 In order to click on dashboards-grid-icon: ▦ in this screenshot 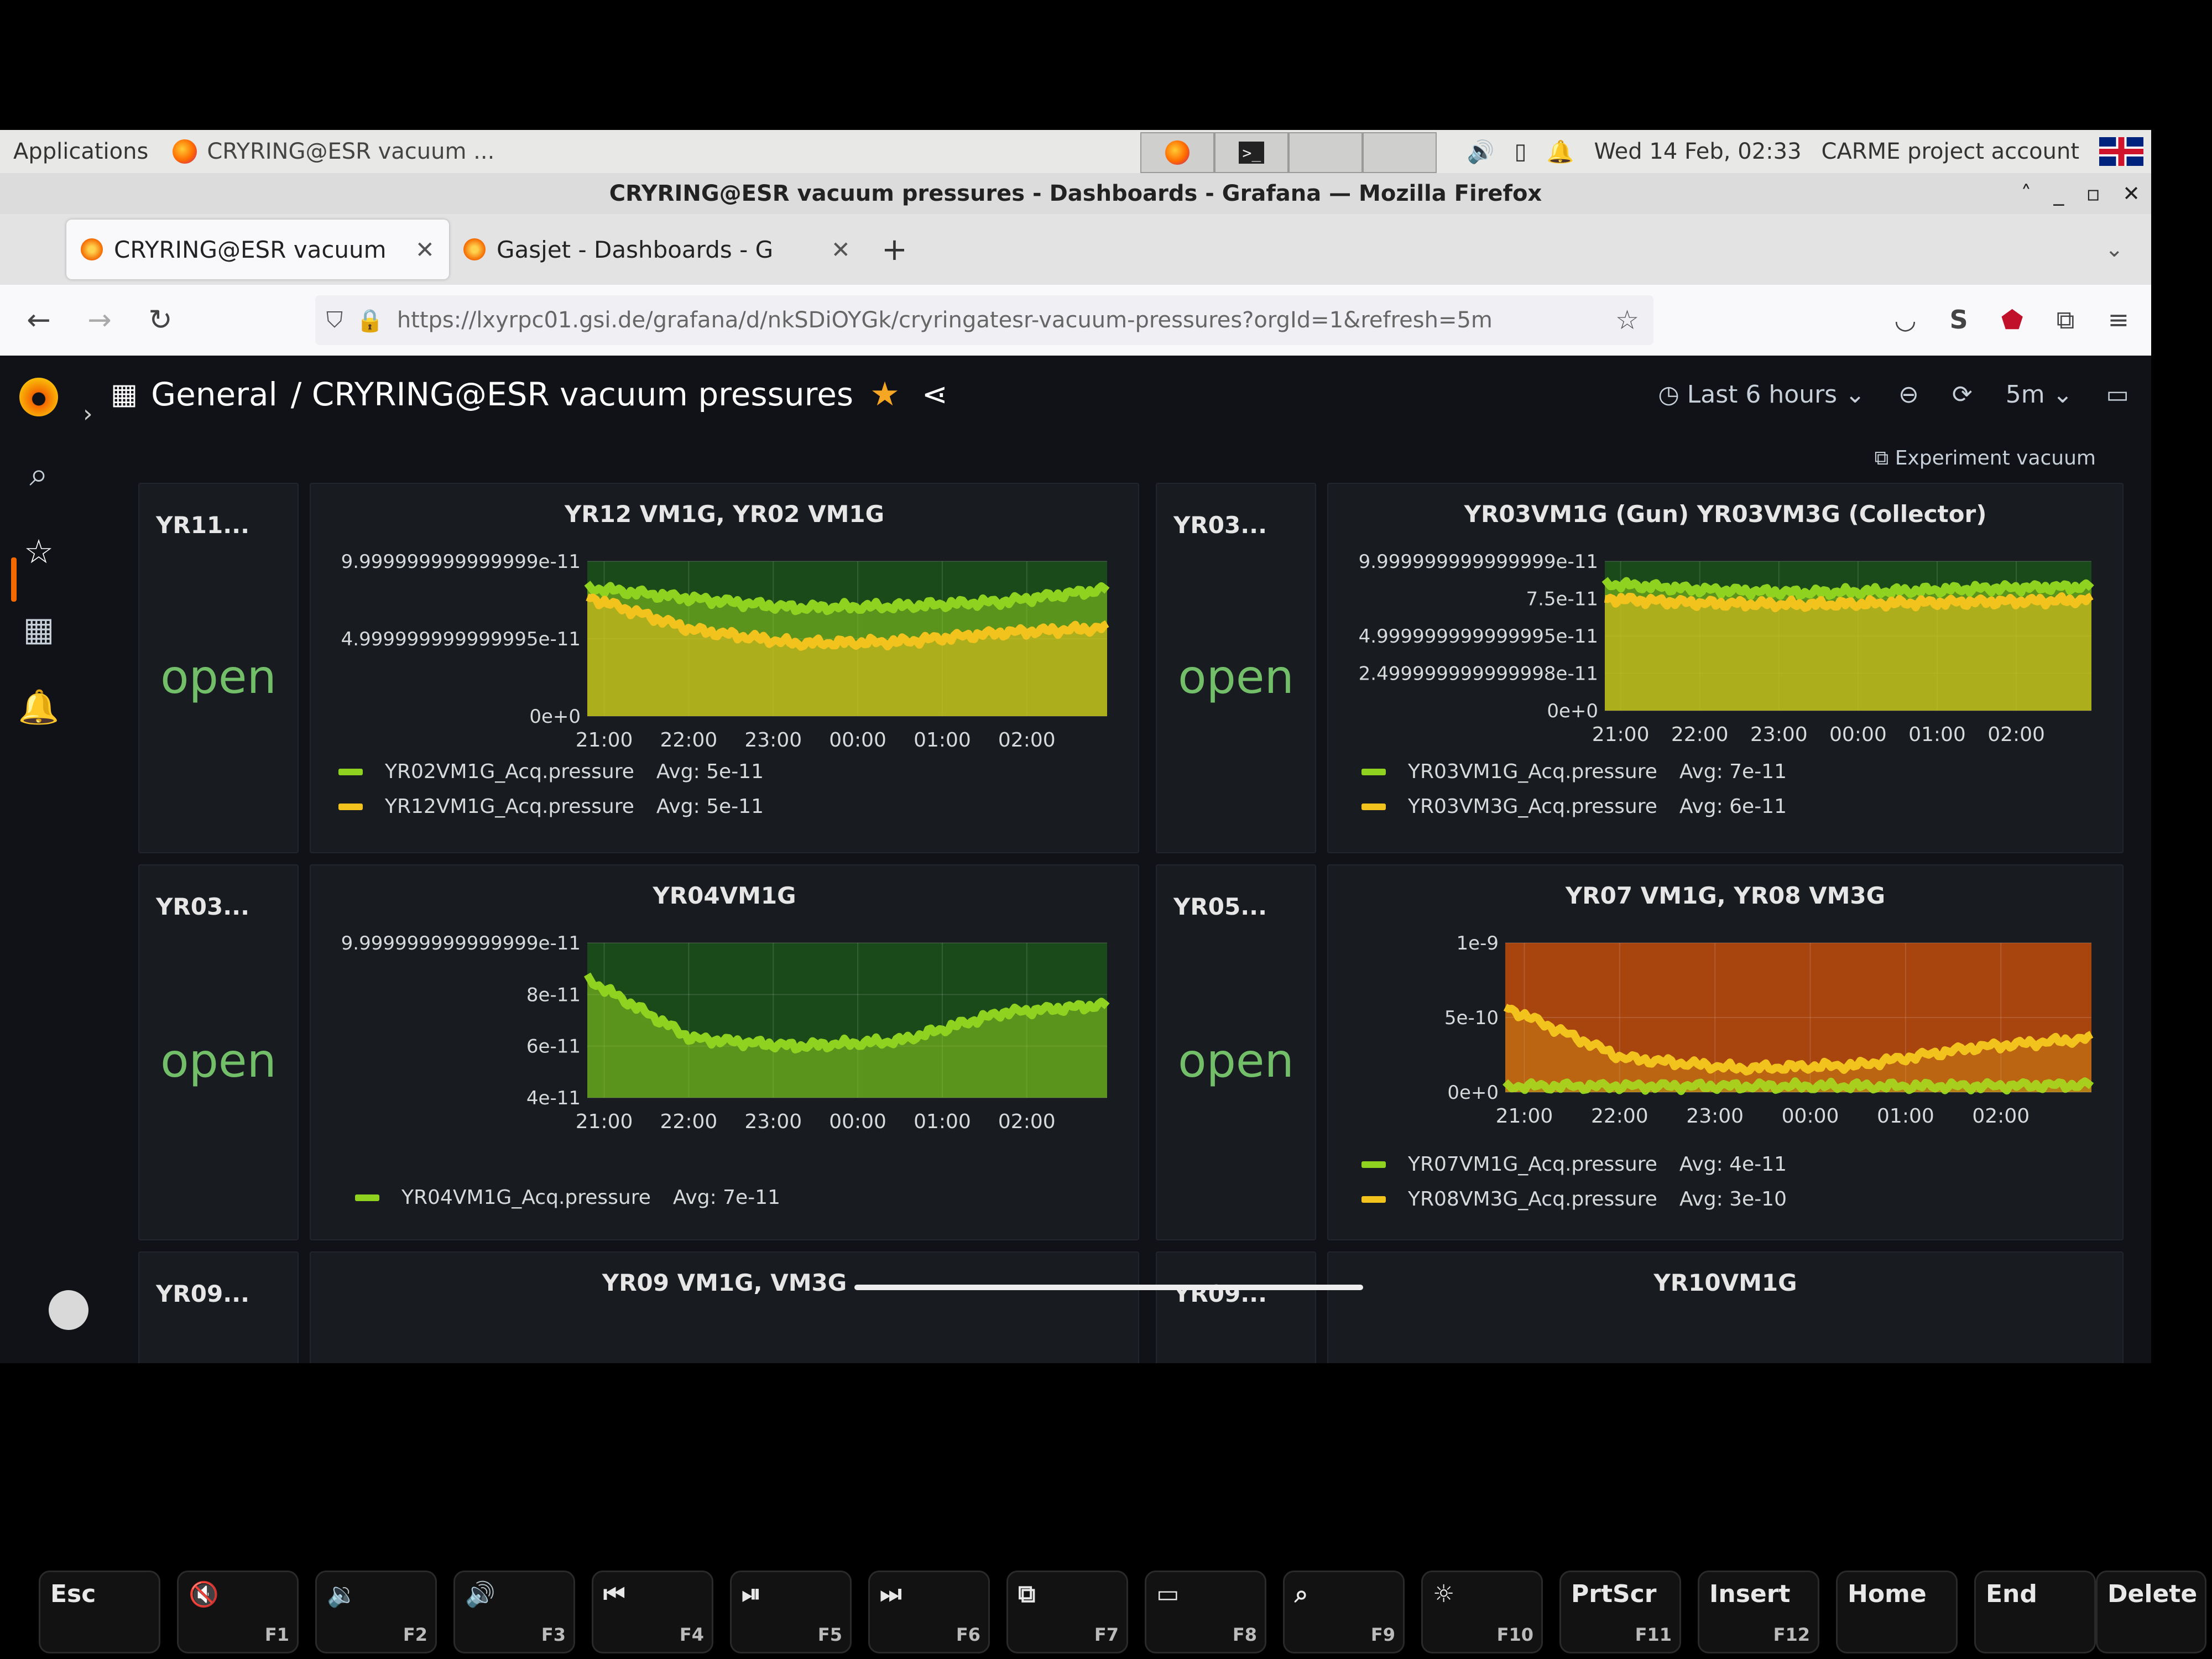, I will do `click(39, 630)`.